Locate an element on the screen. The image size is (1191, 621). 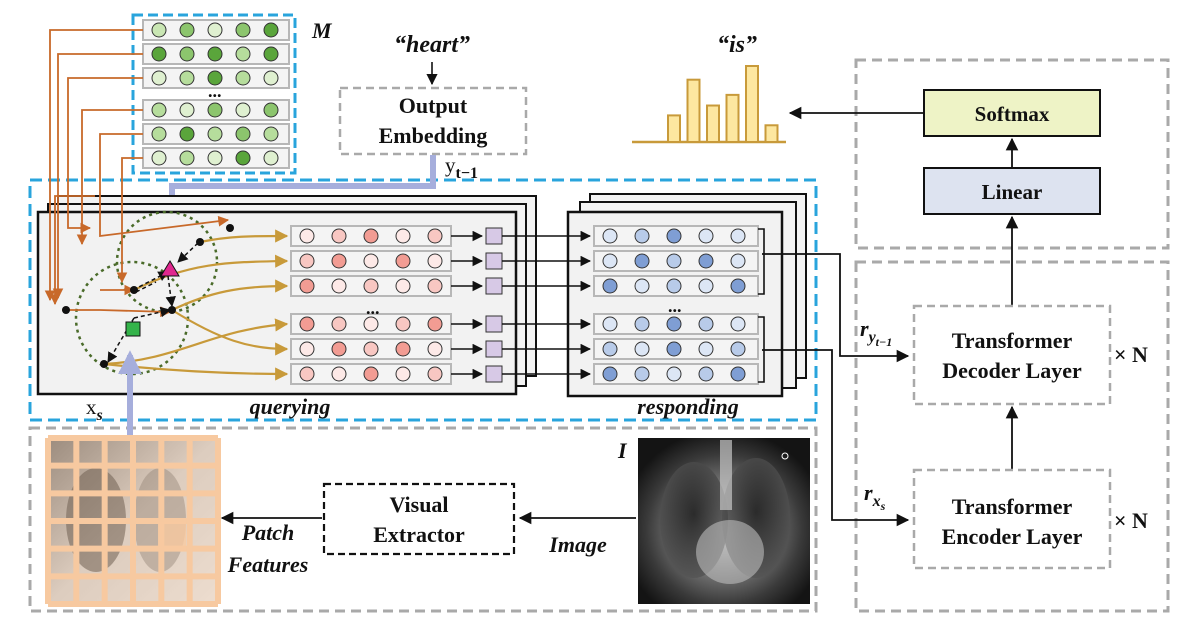
encoder-line1: Transformer is located at coordinates (1012, 506).